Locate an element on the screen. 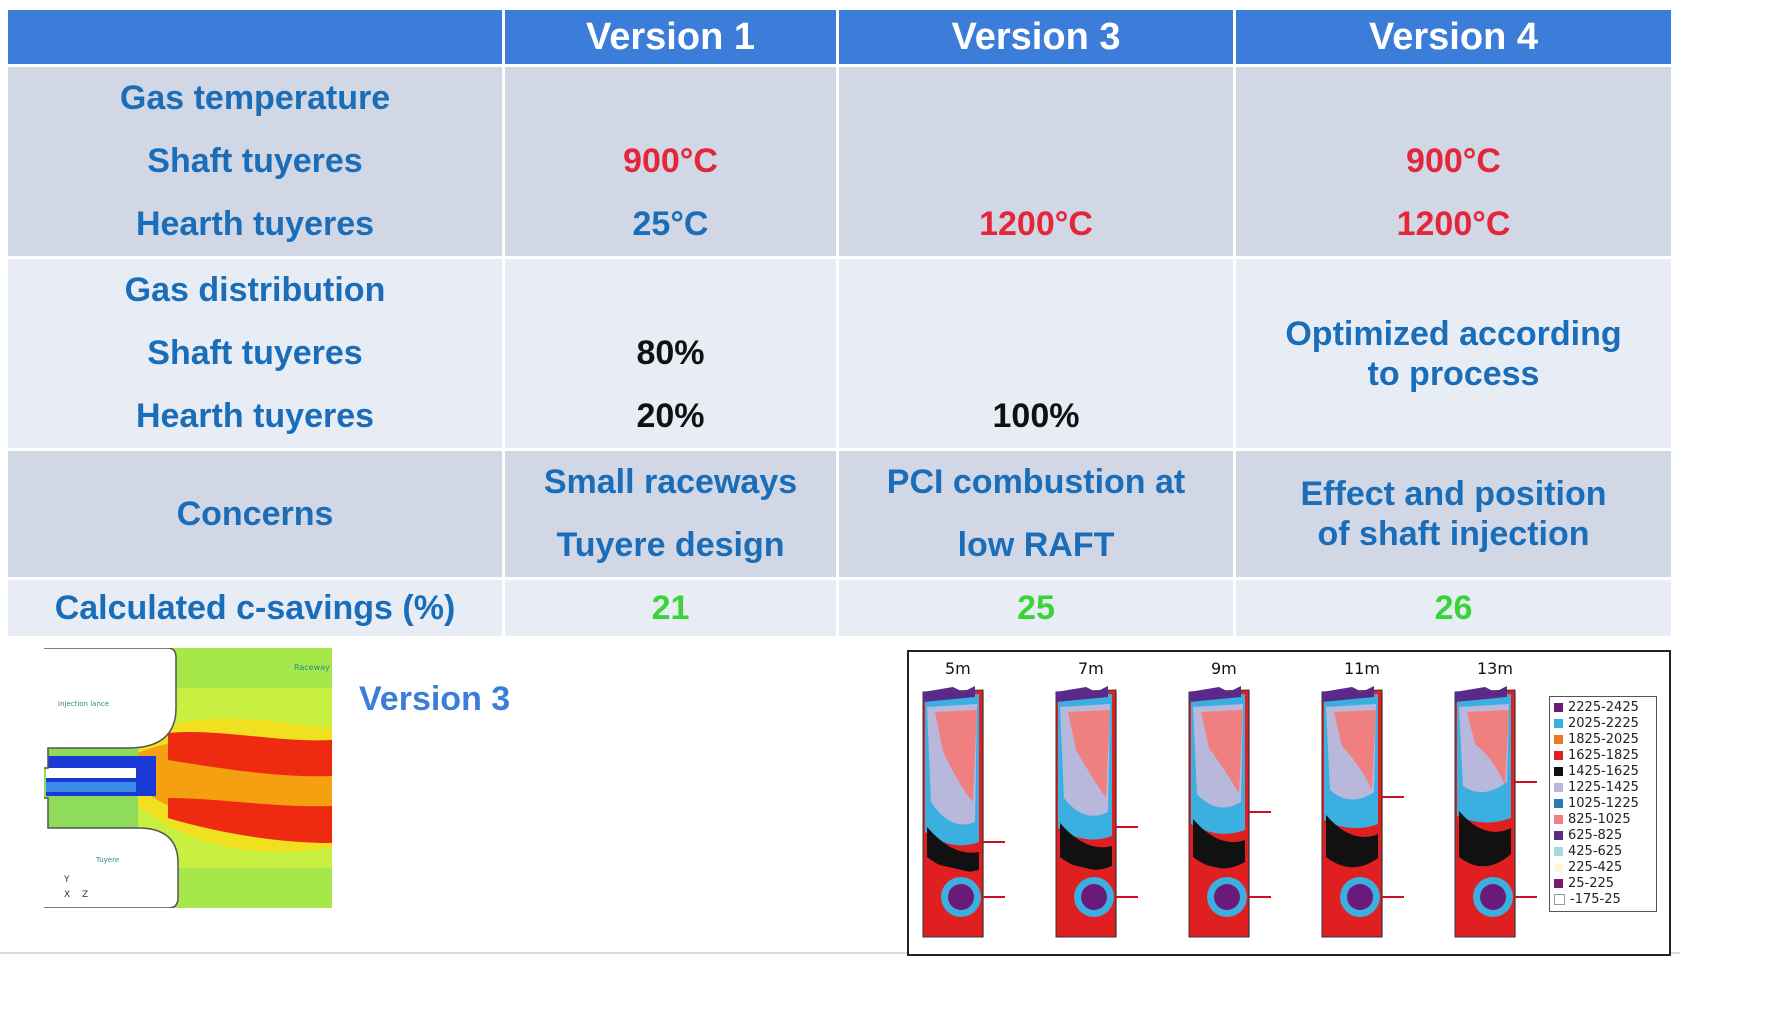 The width and height of the screenshot is (1785, 1010). legend-item: 225-425 is located at coordinates (1603, 868).